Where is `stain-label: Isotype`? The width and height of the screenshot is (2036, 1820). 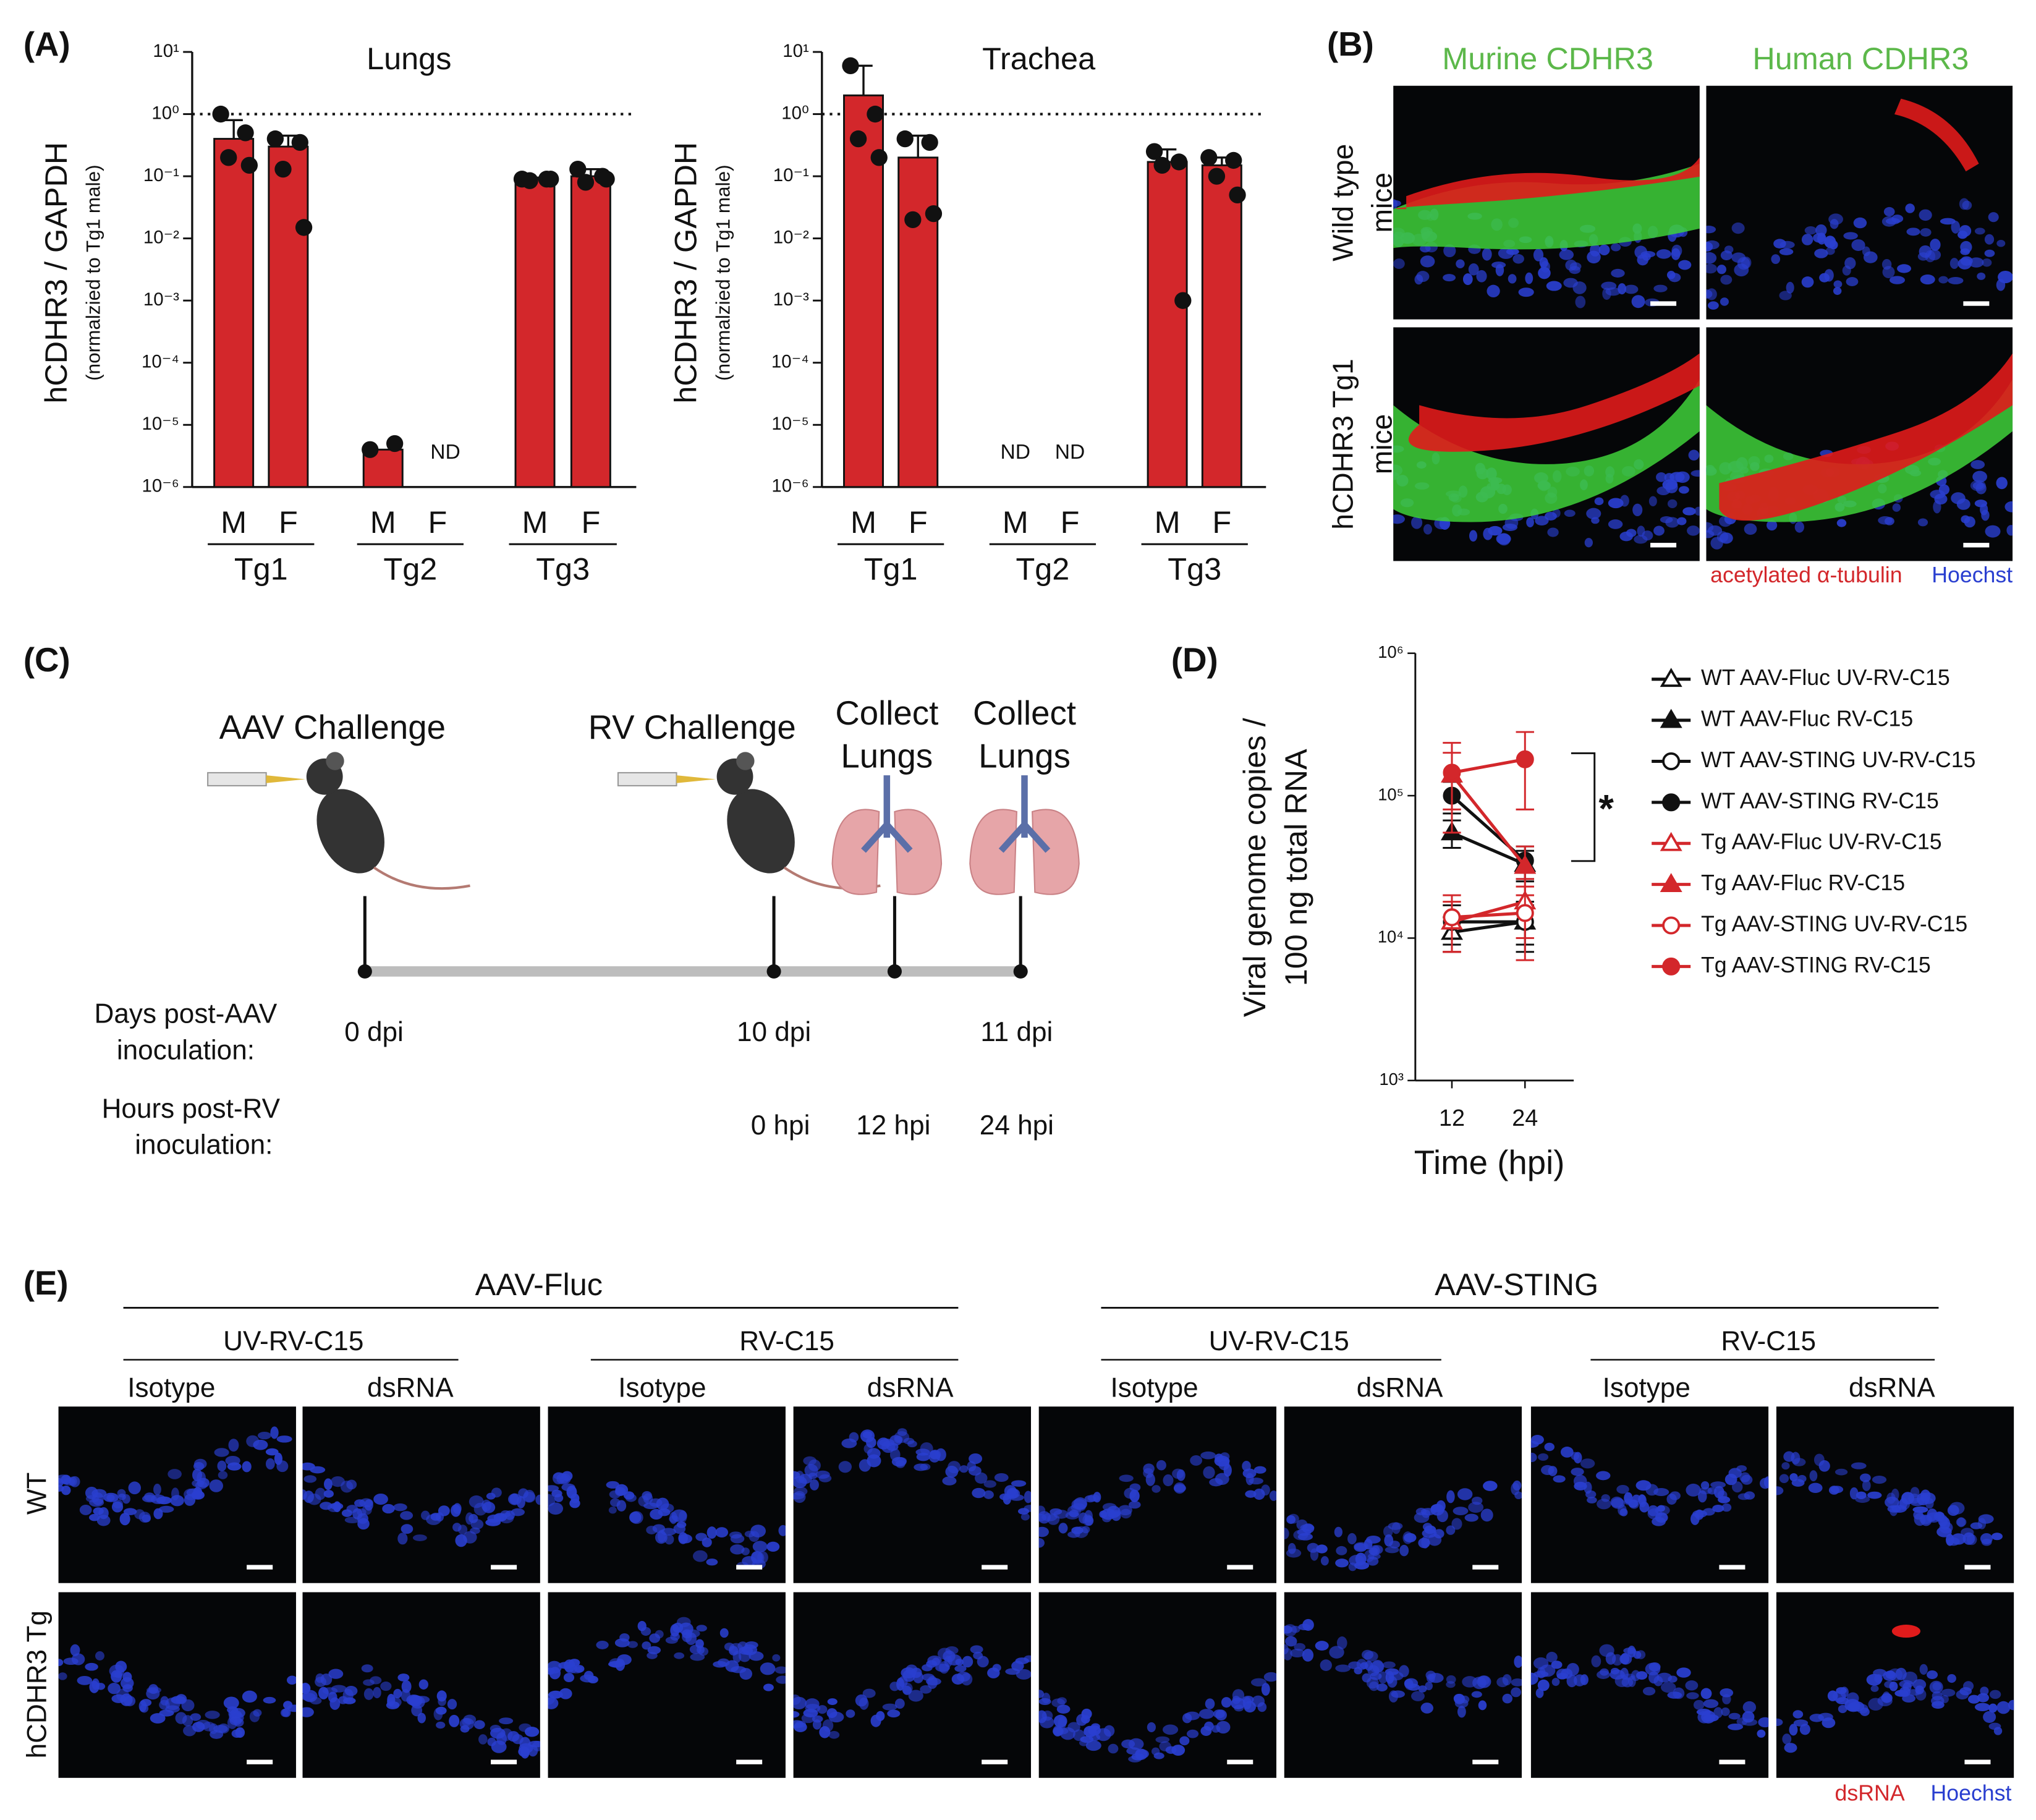
stain-label: Isotype is located at coordinates (1154, 1388).